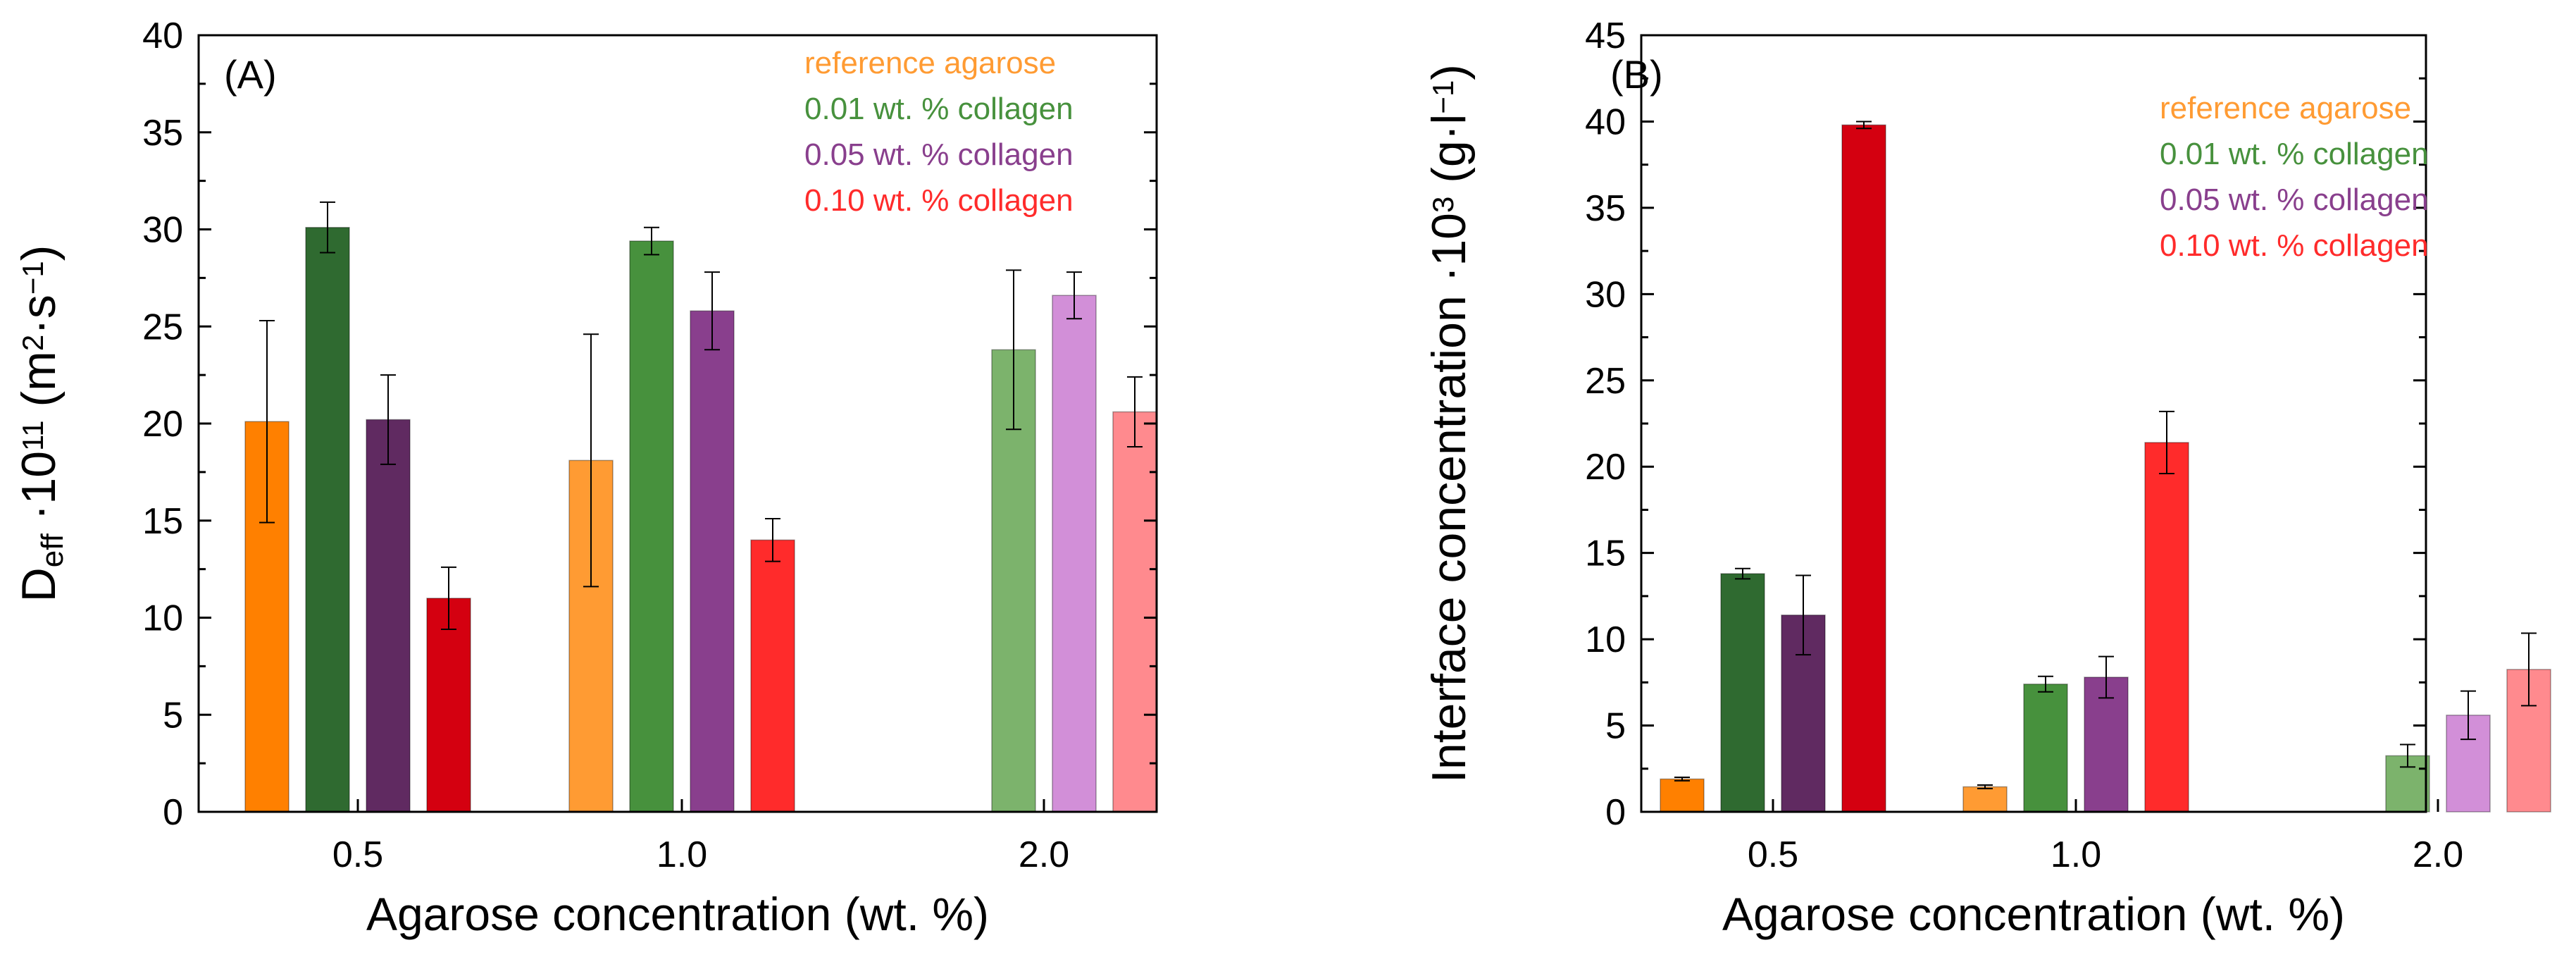 The height and width of the screenshot is (957, 2576). I want to click on panel-label: (B), so click(1636, 75).